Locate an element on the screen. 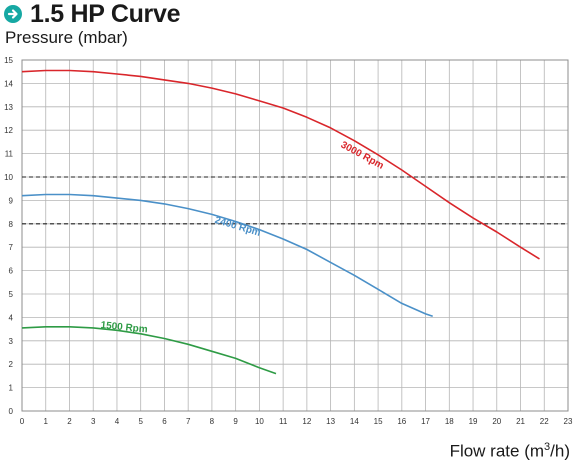 This screenshot has width=576, height=464. chart-header: 1.5 HP Curve is located at coordinates (92, 14).